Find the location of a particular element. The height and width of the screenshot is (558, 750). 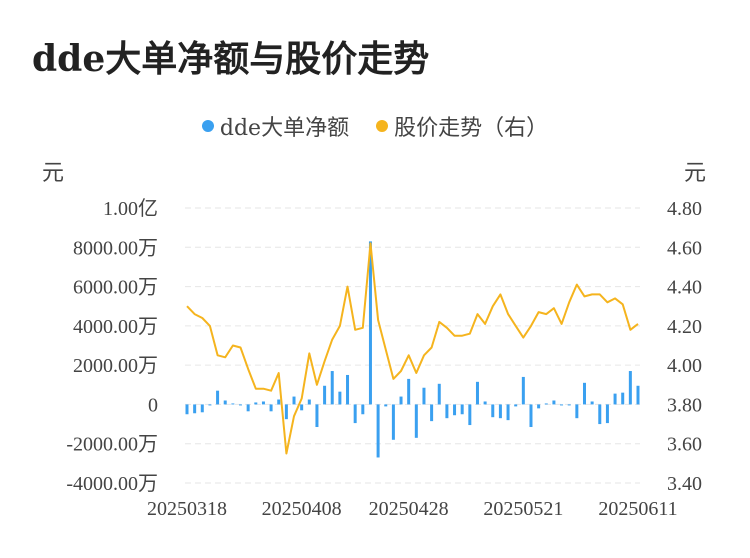

legend-marker-dde is located at coordinates (207, 126).